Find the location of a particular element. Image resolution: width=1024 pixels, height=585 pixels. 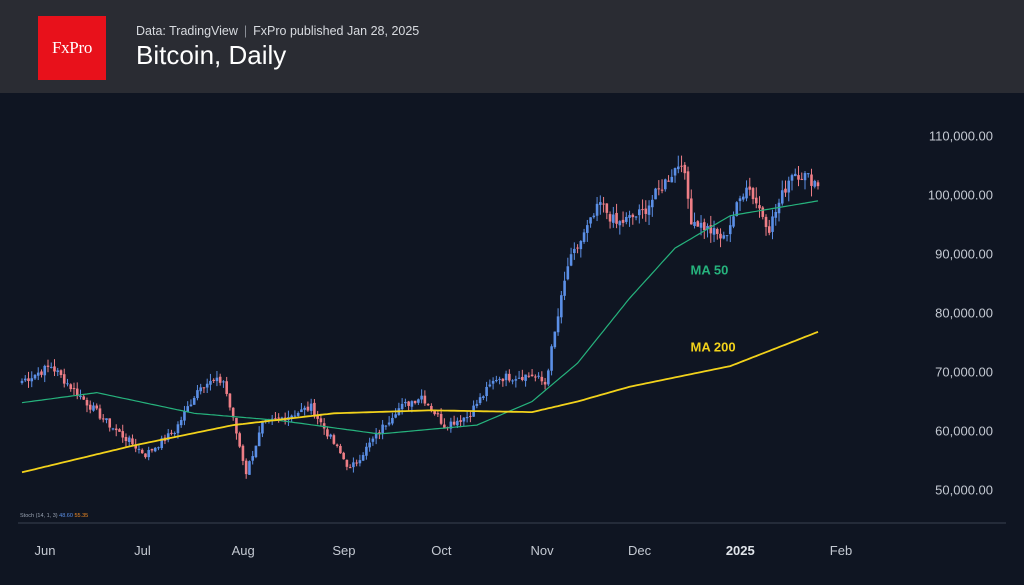

x-tick-label: Jul is located at coordinates (142, 550).